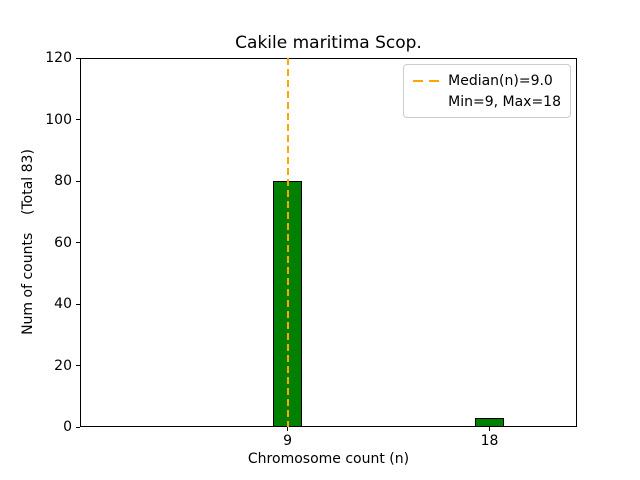  What do you see at coordinates (63, 365) in the screenshot?
I see `y-tick-label: 20` at bounding box center [63, 365].